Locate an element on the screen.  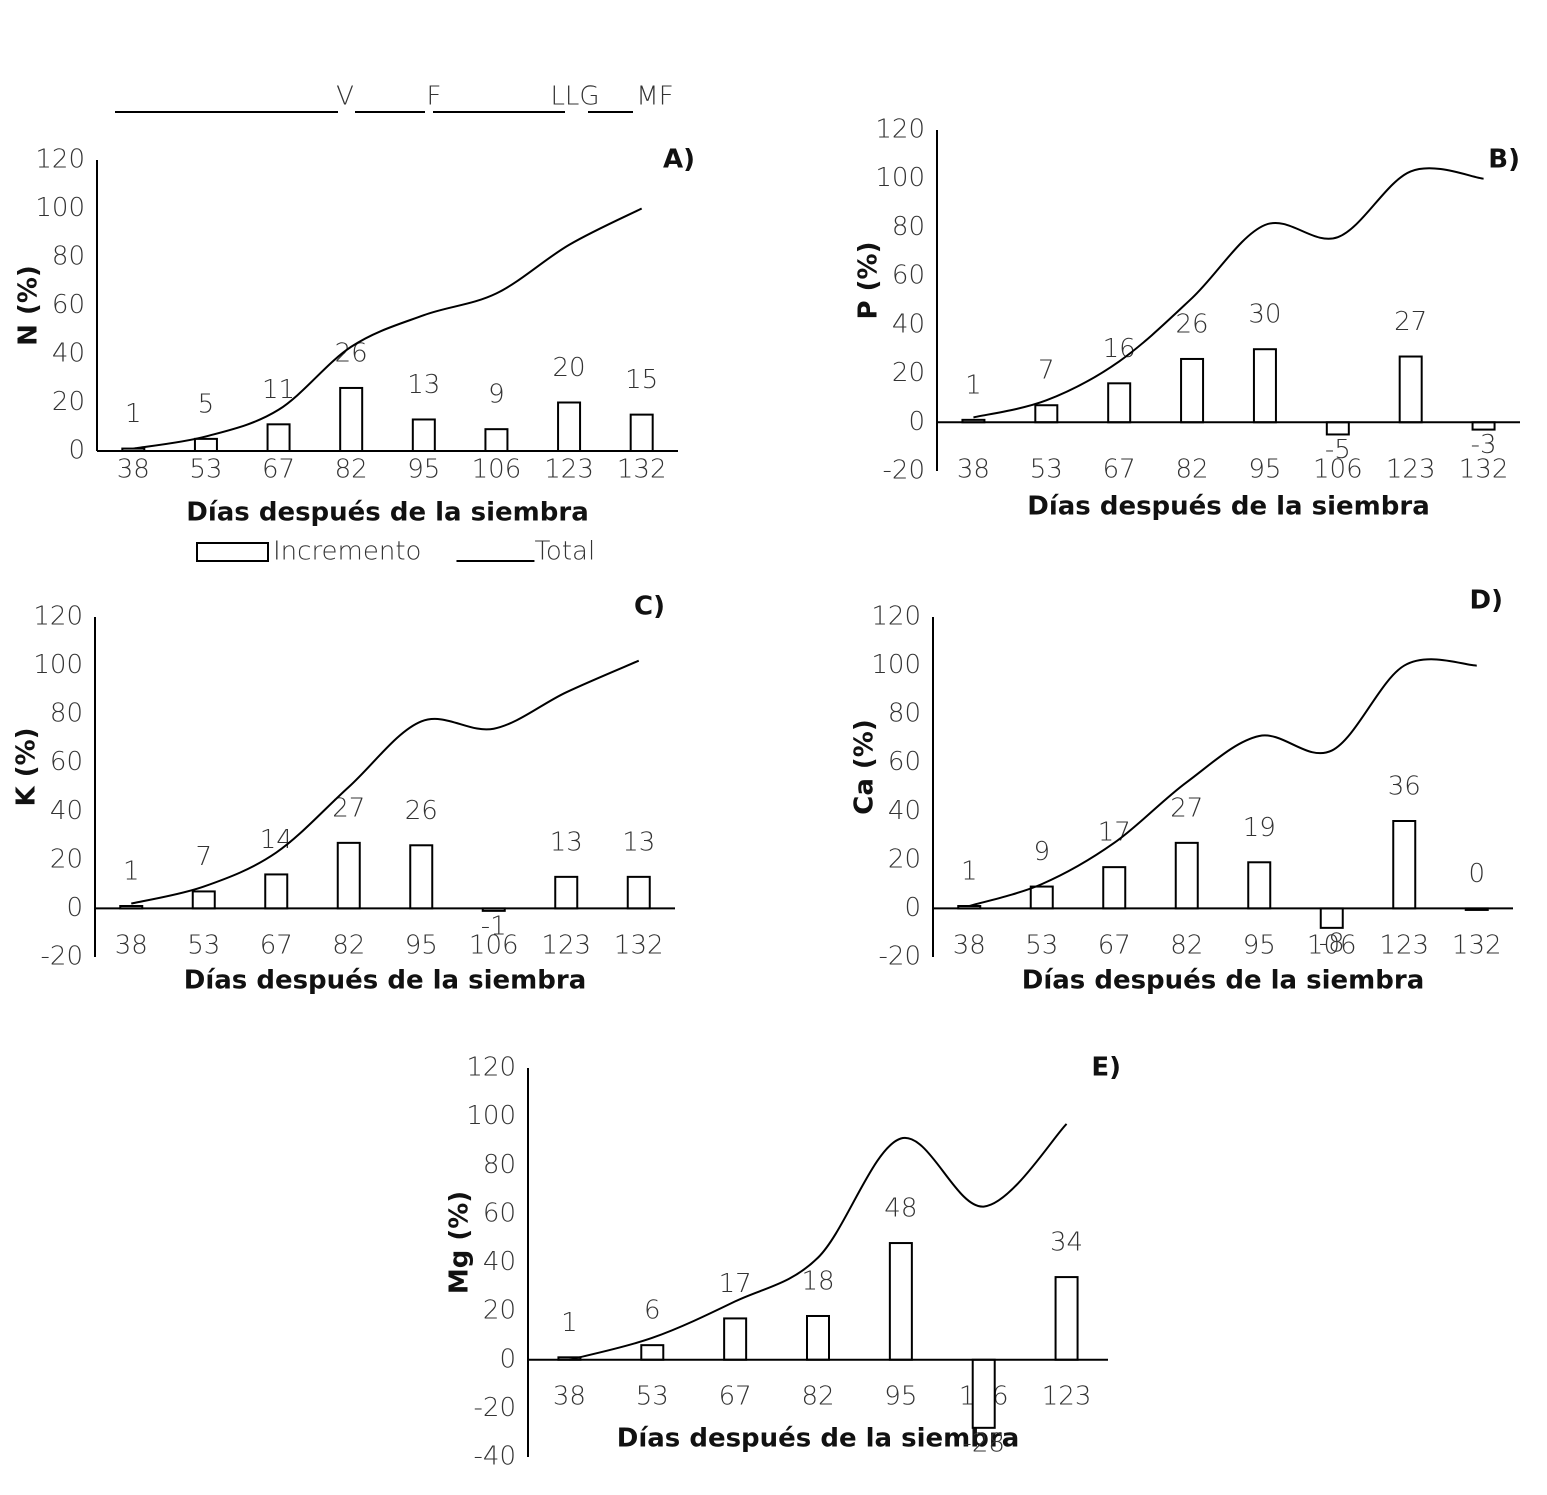
data-label: 27 is located at coordinates (1410, 322).